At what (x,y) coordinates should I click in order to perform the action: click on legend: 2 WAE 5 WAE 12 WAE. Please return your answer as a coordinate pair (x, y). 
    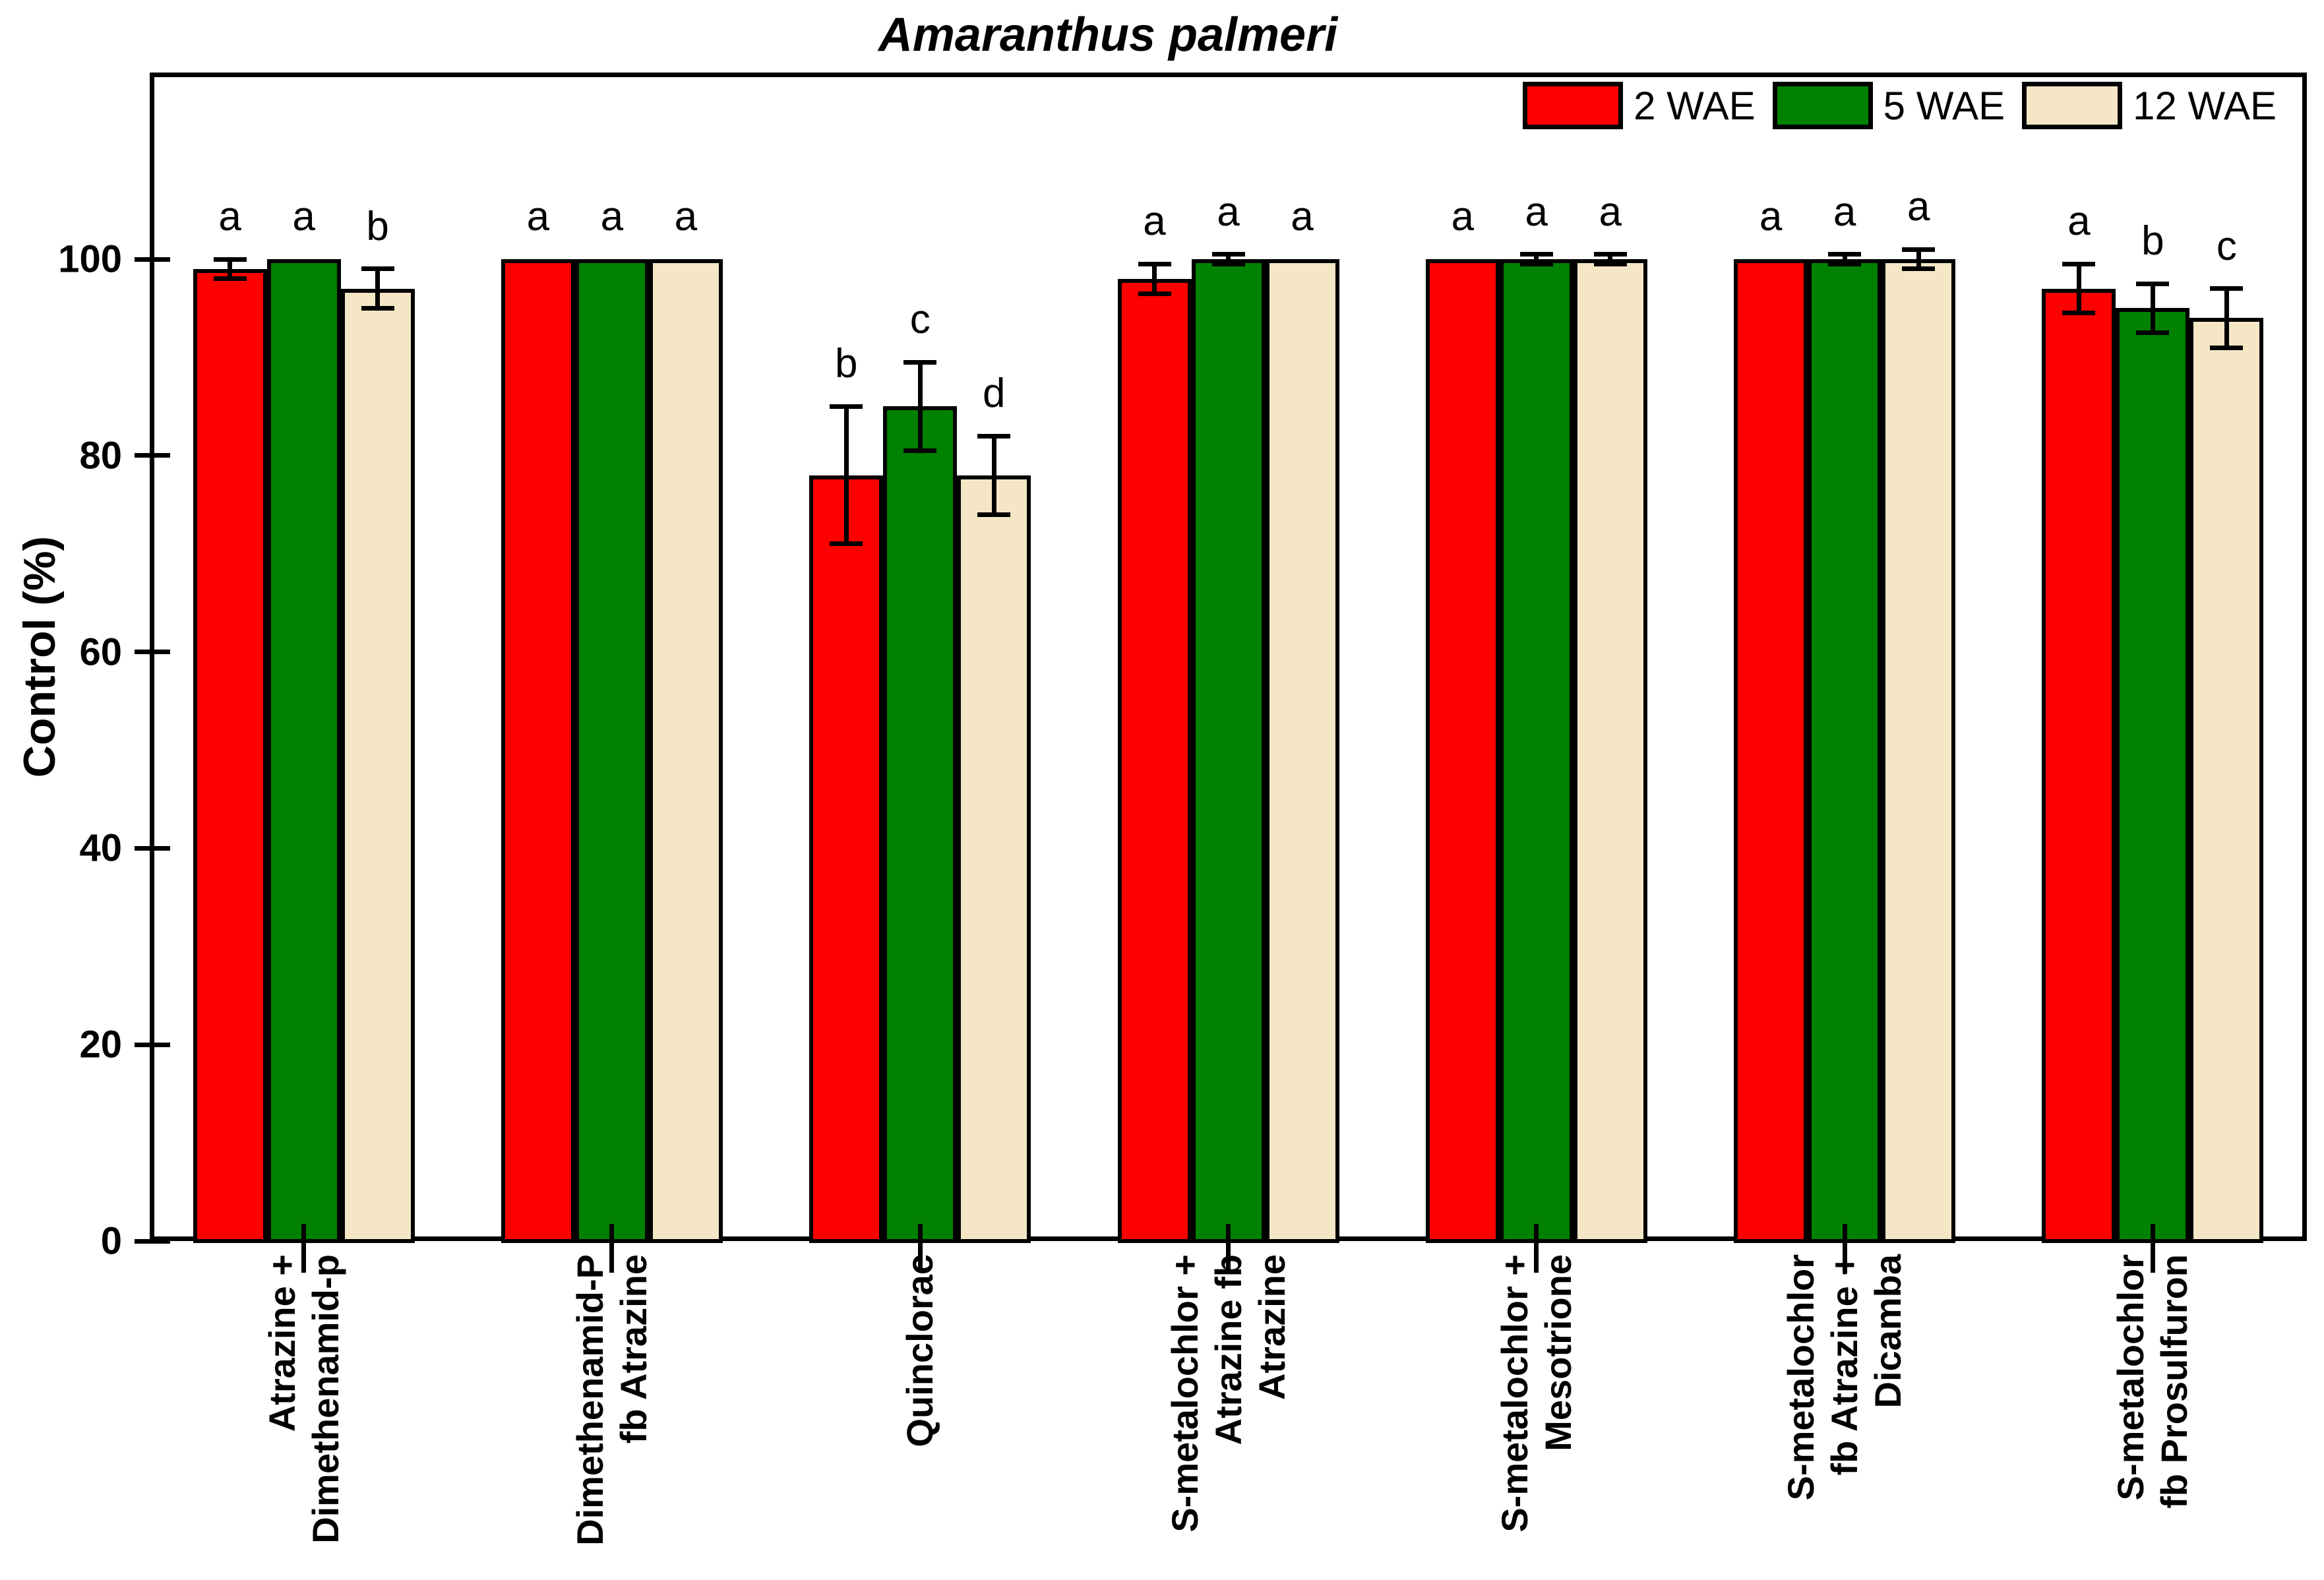
    Looking at the image, I should click on (1900, 105).